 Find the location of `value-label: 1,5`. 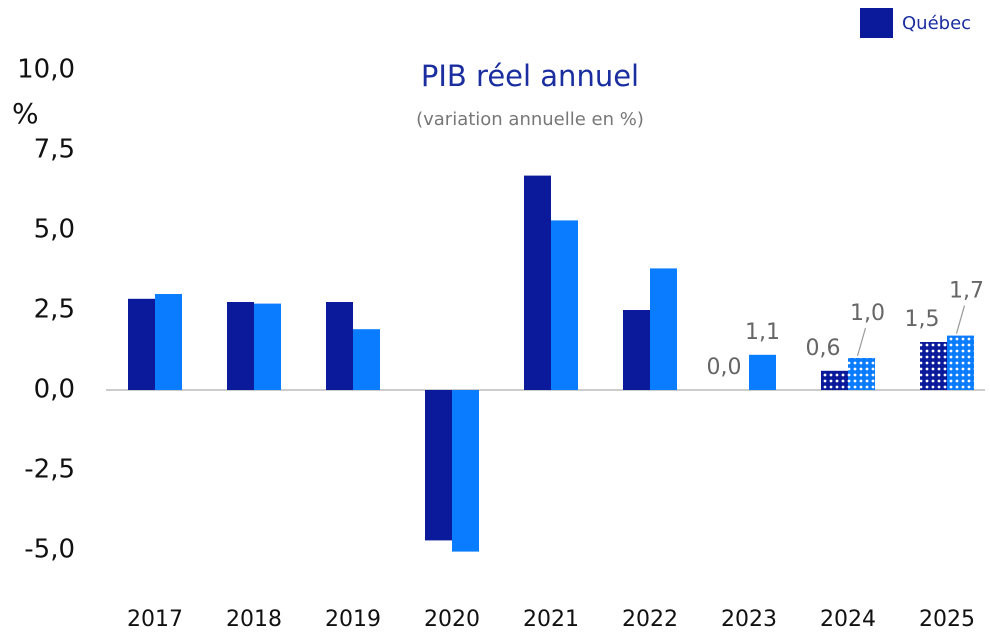

value-label: 1,5 is located at coordinates (922, 319).